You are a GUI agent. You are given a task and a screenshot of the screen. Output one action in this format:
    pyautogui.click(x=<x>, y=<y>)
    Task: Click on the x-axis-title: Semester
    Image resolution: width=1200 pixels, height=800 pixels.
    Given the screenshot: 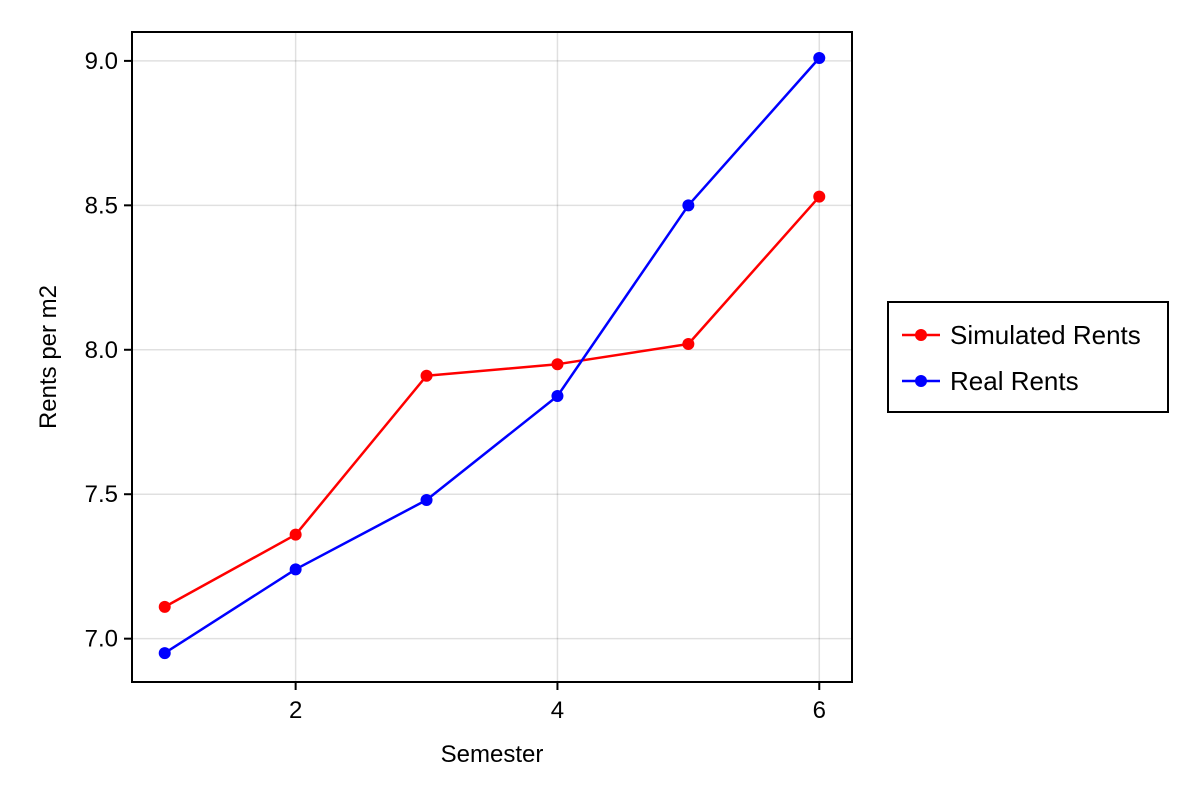 What is the action you would take?
    pyautogui.click(x=492, y=754)
    